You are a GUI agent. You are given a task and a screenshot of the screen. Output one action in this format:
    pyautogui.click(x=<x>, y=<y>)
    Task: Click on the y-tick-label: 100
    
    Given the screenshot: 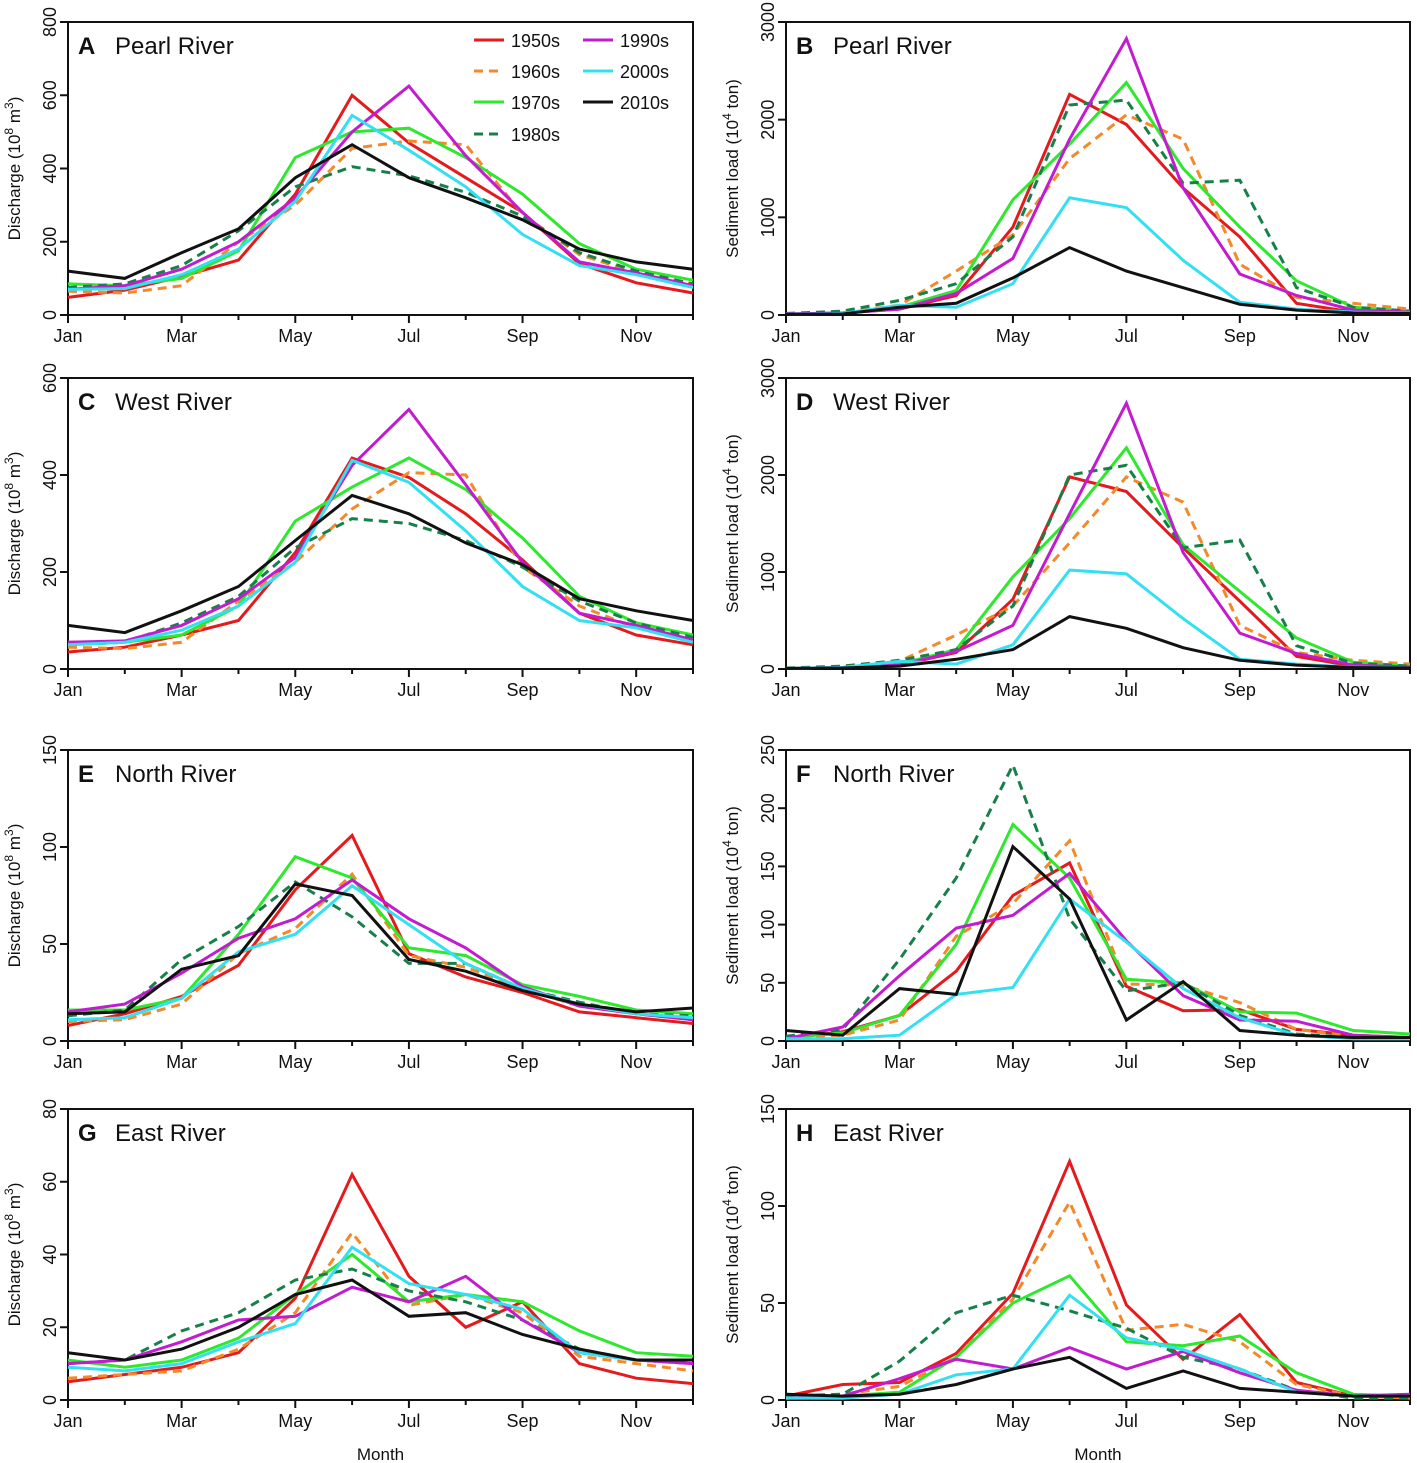 What is the action you would take?
    pyautogui.click(x=768, y=1206)
    